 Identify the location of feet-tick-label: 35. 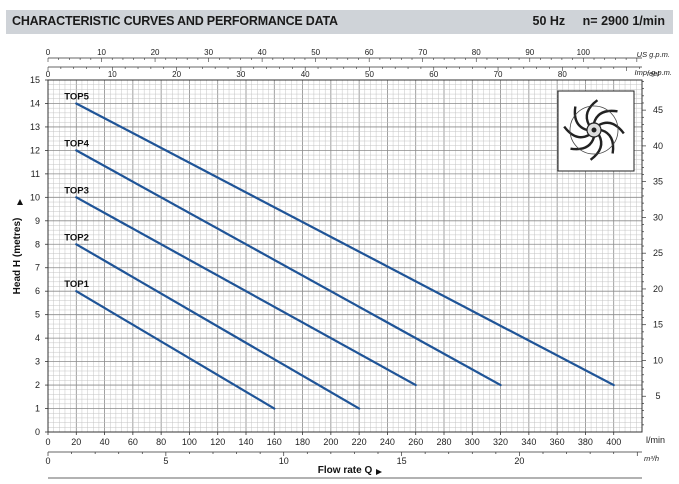
(658, 182).